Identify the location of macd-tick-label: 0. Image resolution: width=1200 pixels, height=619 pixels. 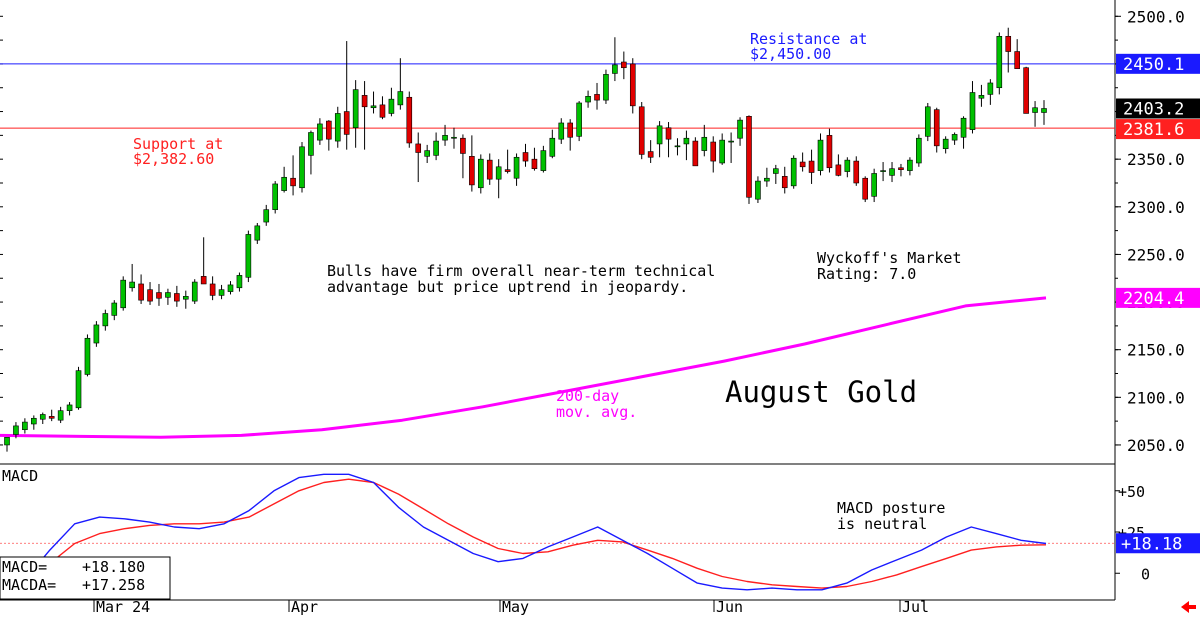
(1145, 574).